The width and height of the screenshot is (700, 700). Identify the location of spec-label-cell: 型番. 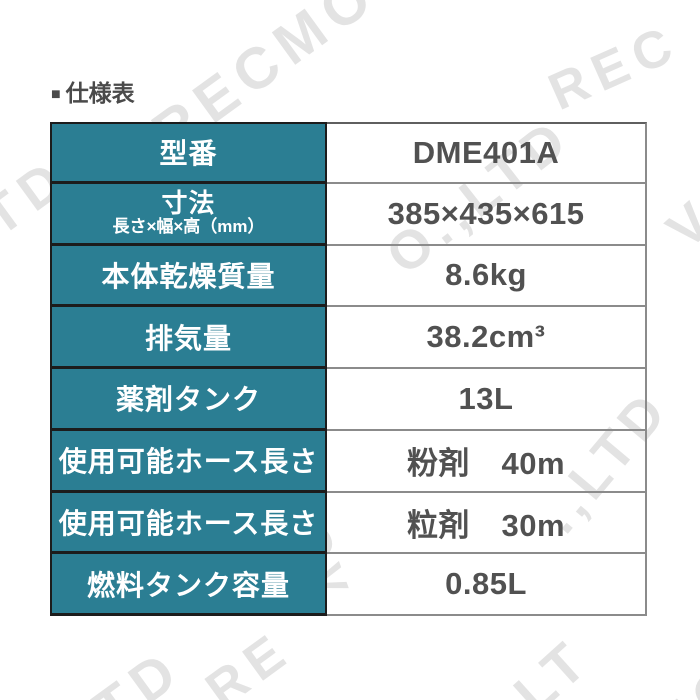
(188, 153).